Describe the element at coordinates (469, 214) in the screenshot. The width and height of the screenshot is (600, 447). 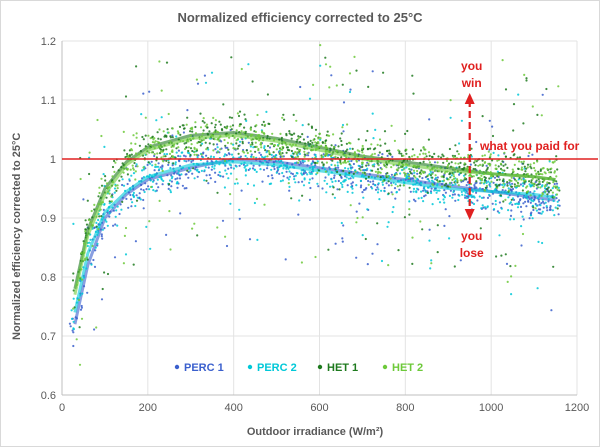
I see `arrow-head-down` at that location.